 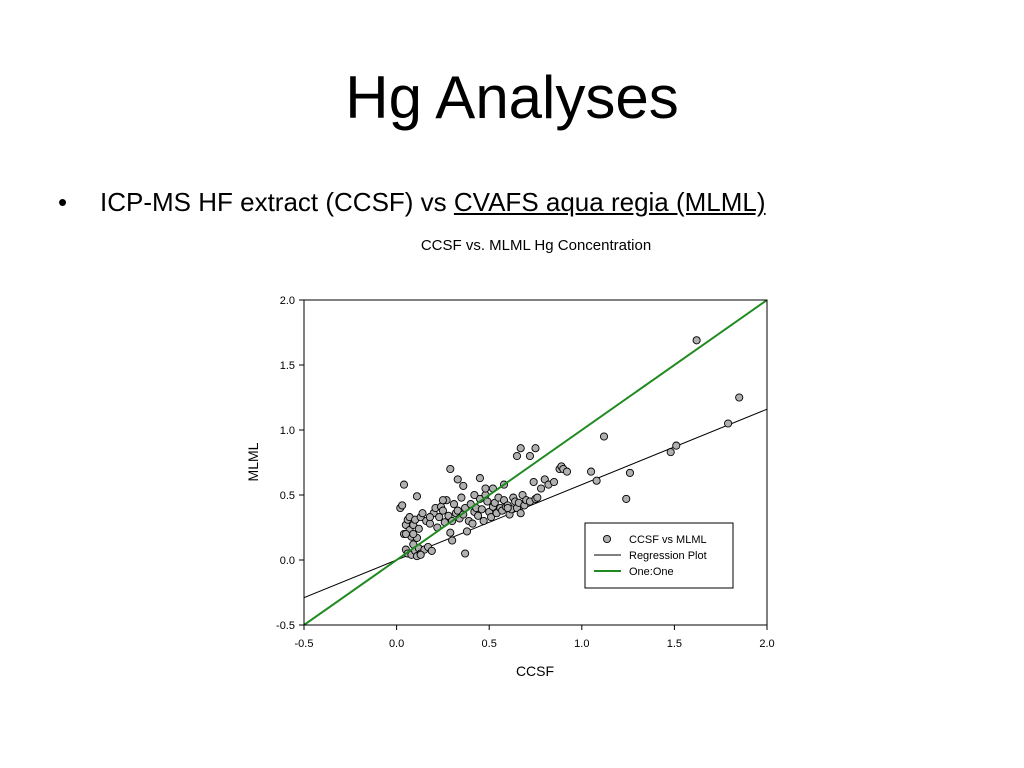 What do you see at coordinates (277, 202) in the screenshot?
I see `bullet-text: ICP-MS HF extract (CCSF) vs` at bounding box center [277, 202].